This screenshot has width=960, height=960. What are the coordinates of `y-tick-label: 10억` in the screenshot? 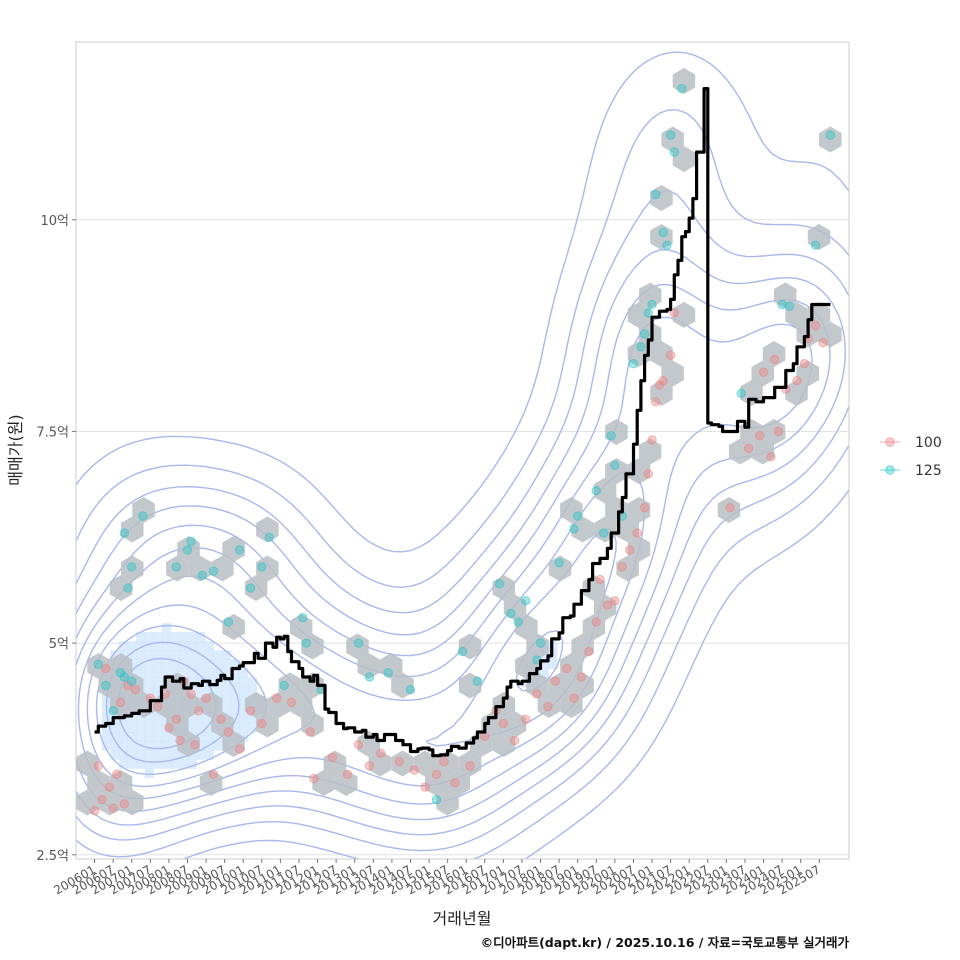 It's located at (54, 221).